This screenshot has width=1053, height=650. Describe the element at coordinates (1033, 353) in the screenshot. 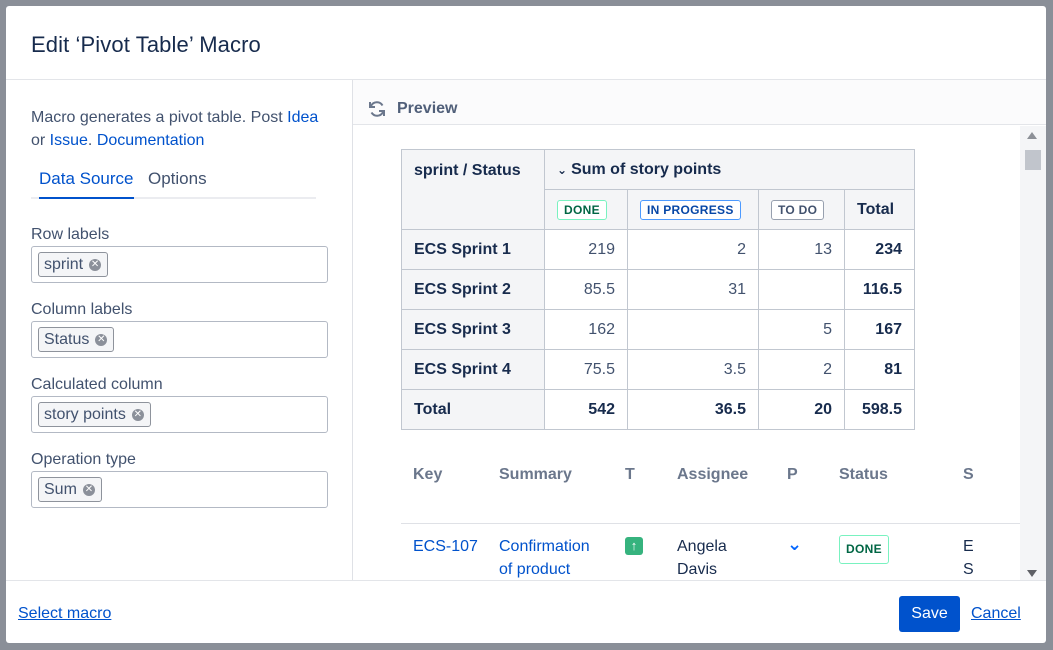

I see `preview-scrollbar` at that location.